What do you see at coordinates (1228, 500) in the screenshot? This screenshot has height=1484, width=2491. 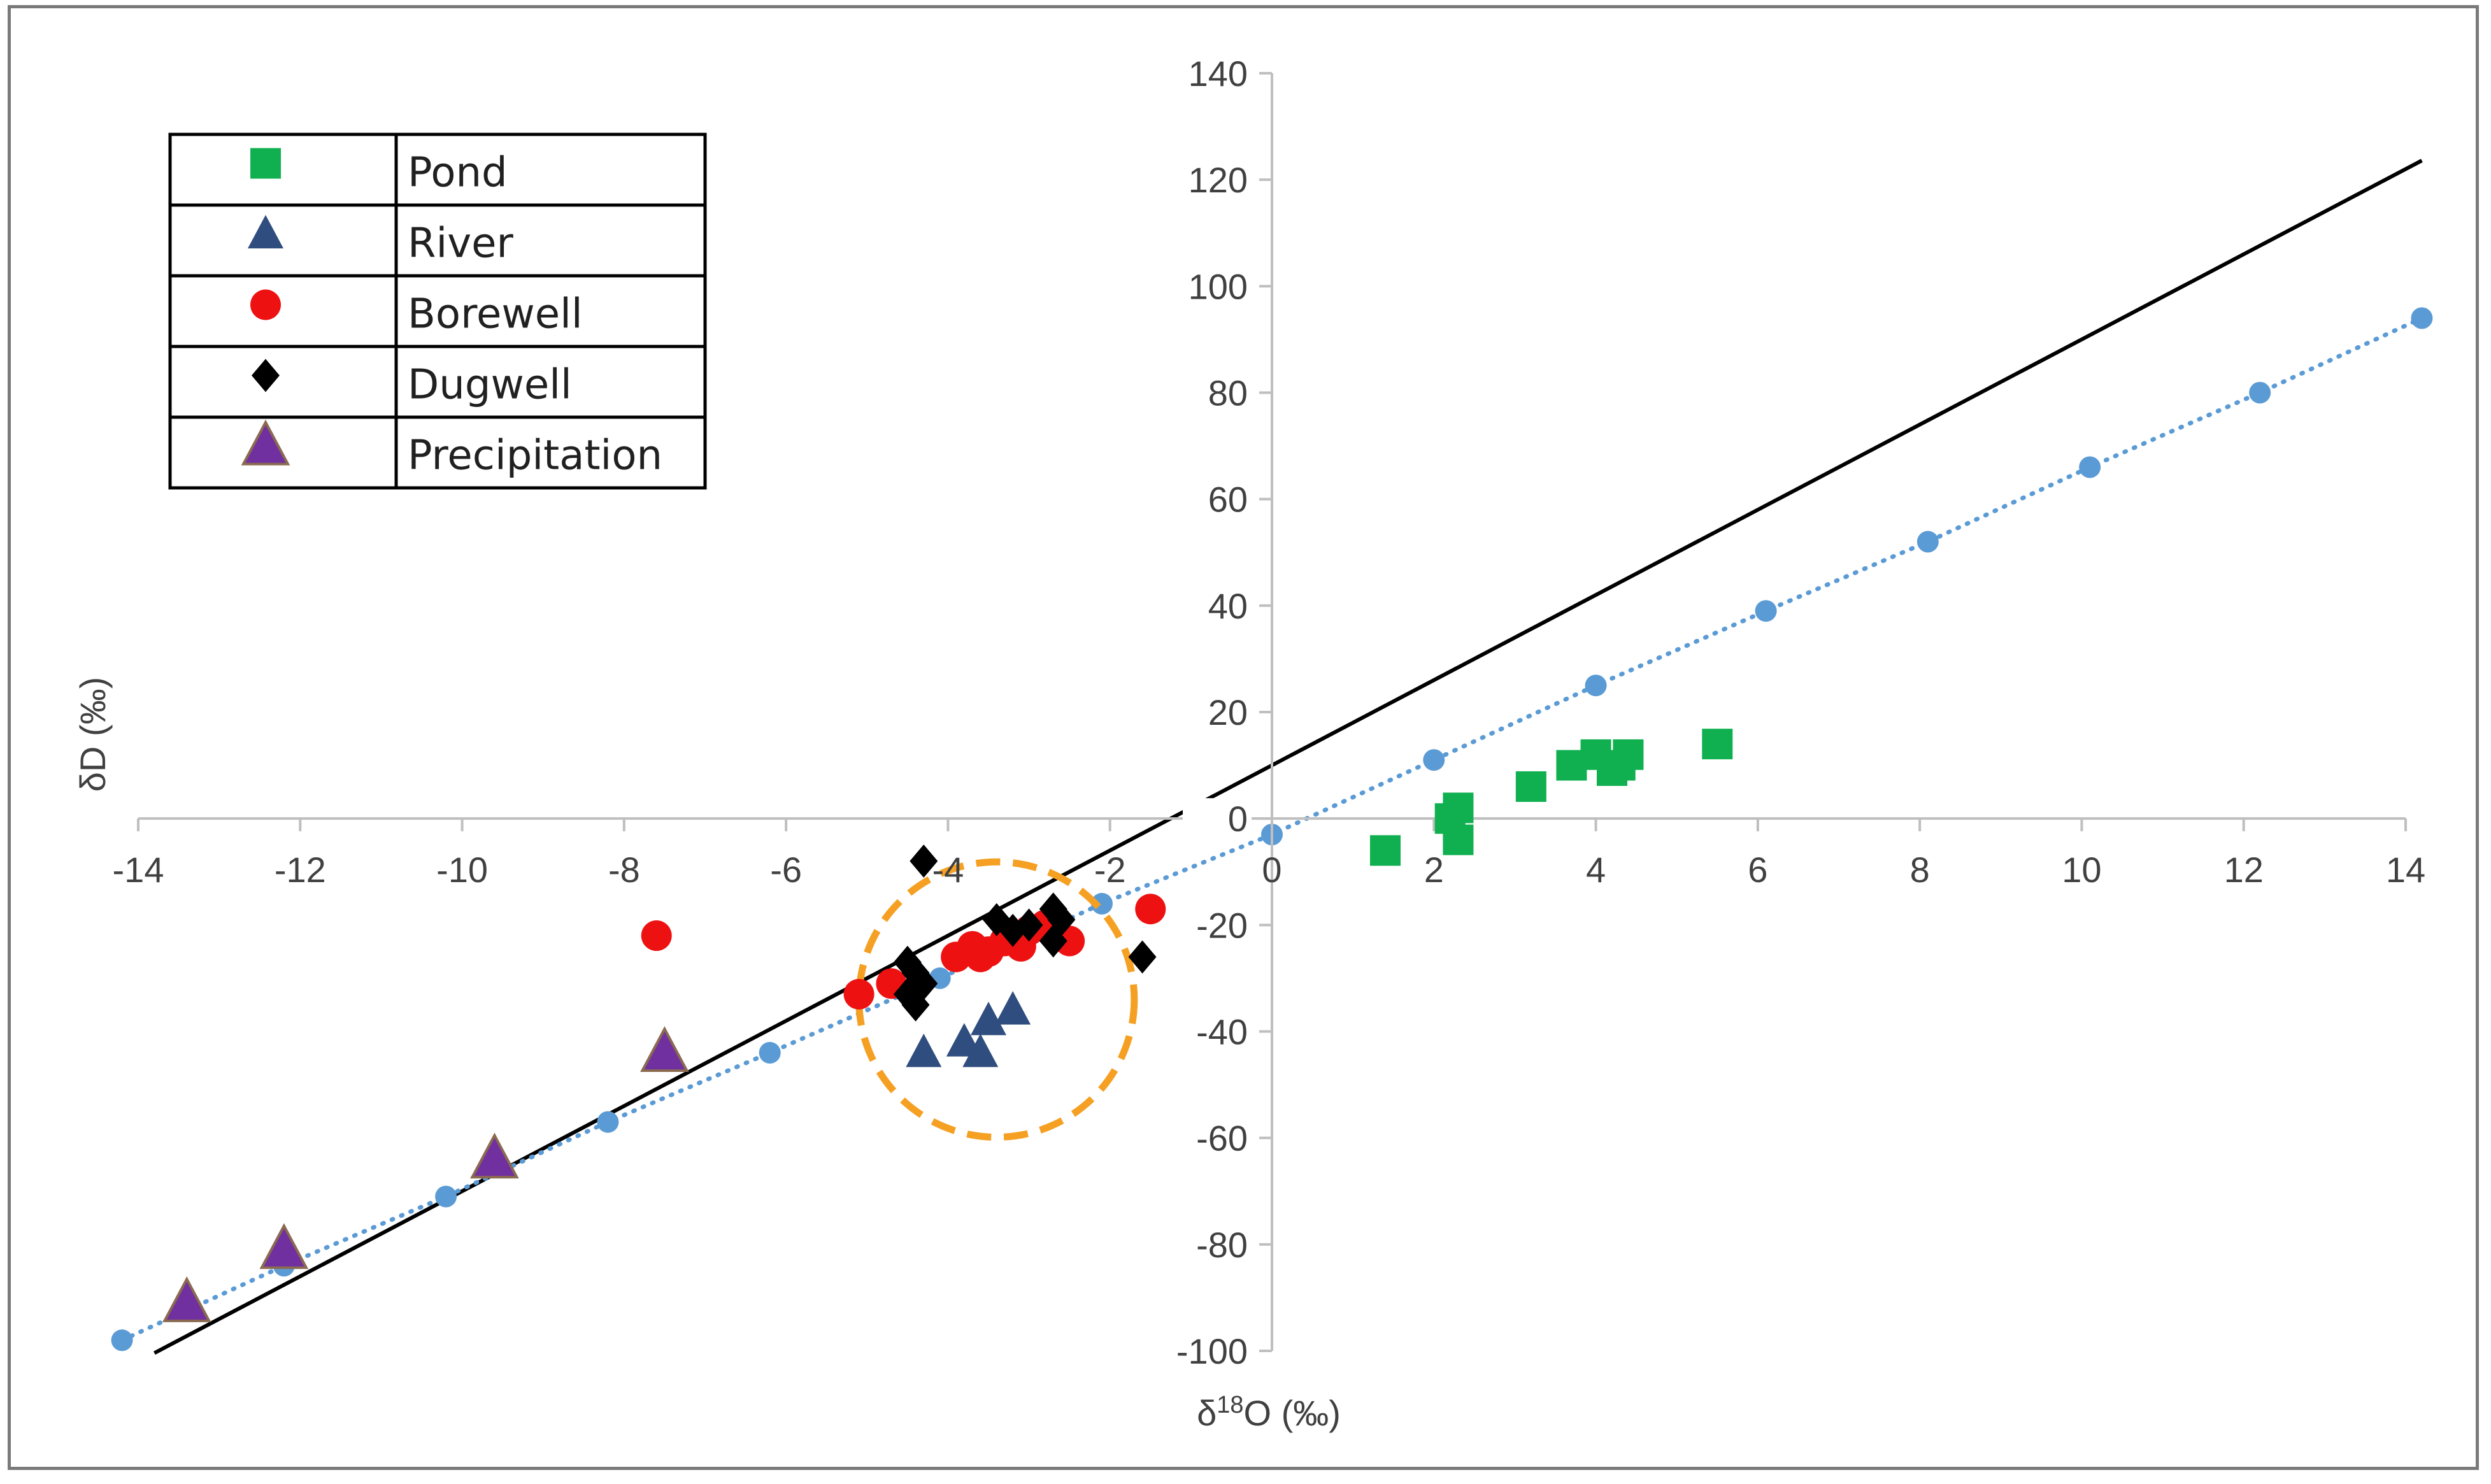 I see `y-tick-label: 60` at bounding box center [1228, 500].